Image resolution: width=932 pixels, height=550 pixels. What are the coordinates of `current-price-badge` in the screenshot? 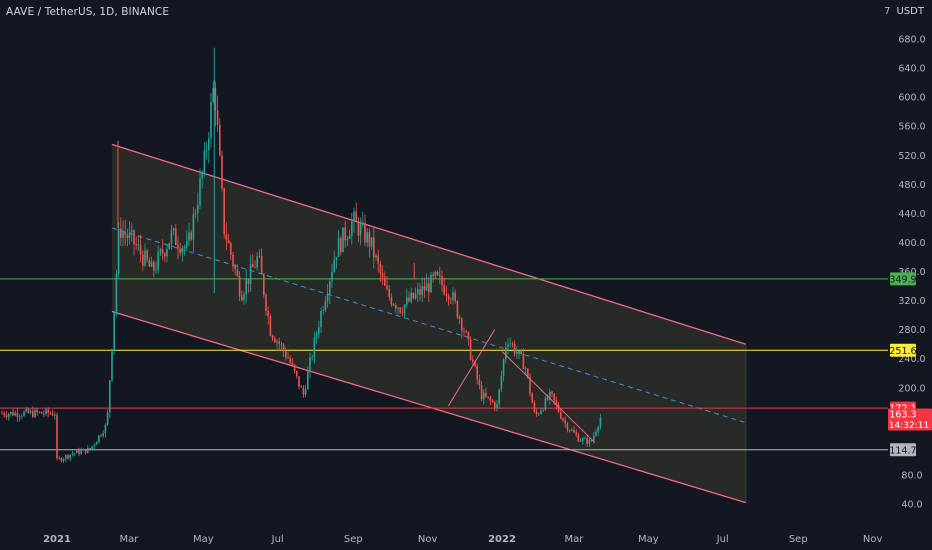 It's located at (910, 419).